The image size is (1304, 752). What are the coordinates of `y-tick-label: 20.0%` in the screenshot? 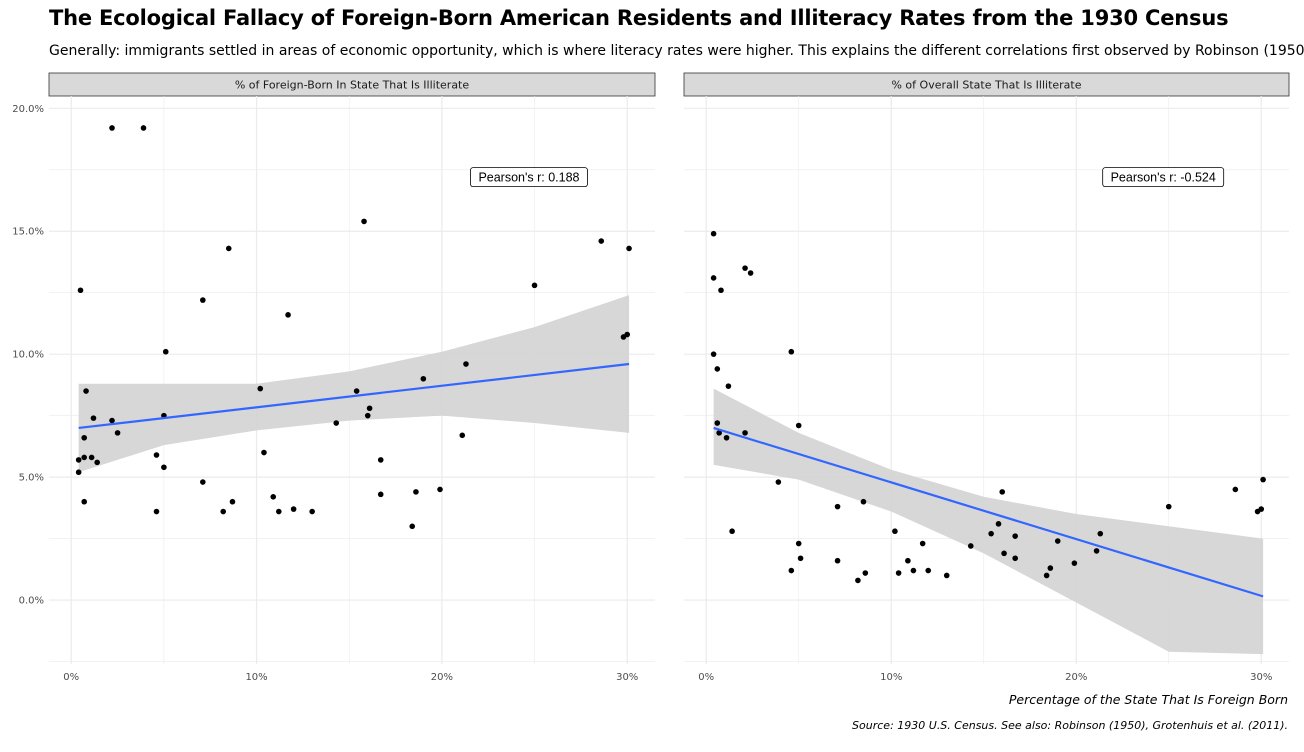 It's located at (28, 109).